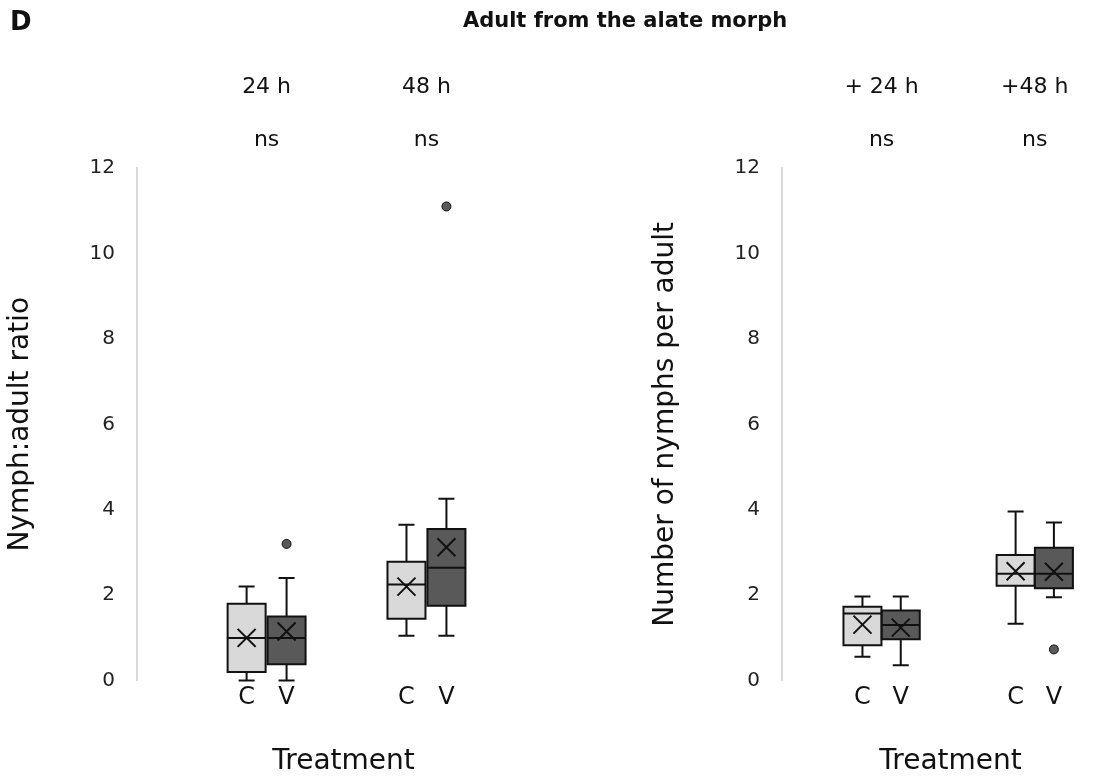 The height and width of the screenshot is (783, 1119). What do you see at coordinates (625, 20) in the screenshot?
I see `text: Adult from the alate morph` at bounding box center [625, 20].